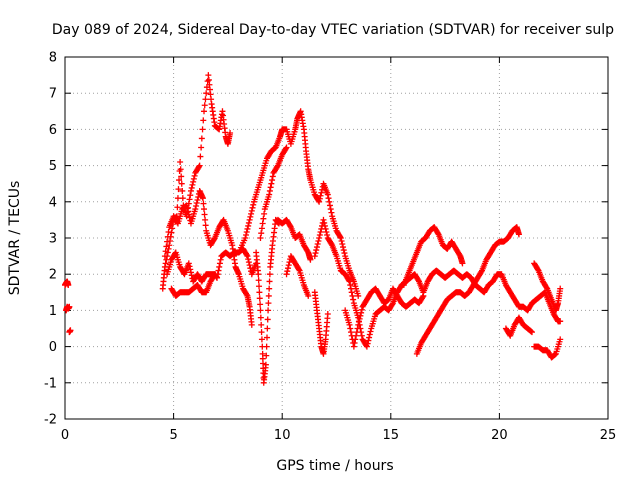 This screenshot has height=480, width=640. I want to click on y-tick-label: 5, so click(53, 166).